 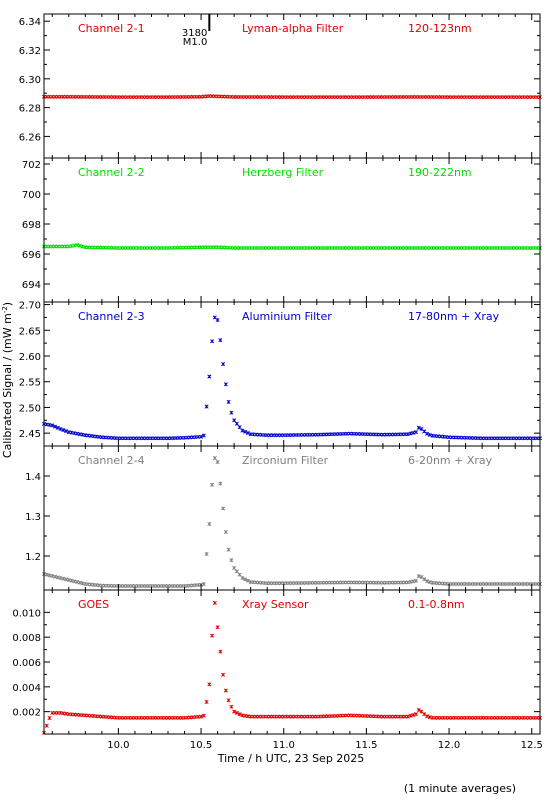 What do you see at coordinates (26, 613) in the screenshot?
I see `y-tick-label: 0.010` at bounding box center [26, 613].